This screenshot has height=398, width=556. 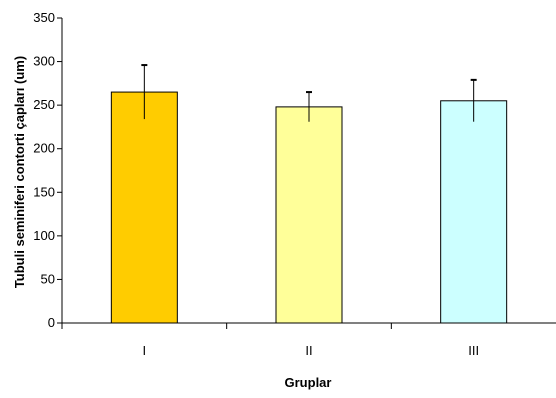 What do you see at coordinates (47, 170) in the screenshot?
I see `y-axis-ticks: 0 50 100 150 200 250 300 350` at bounding box center [47, 170].